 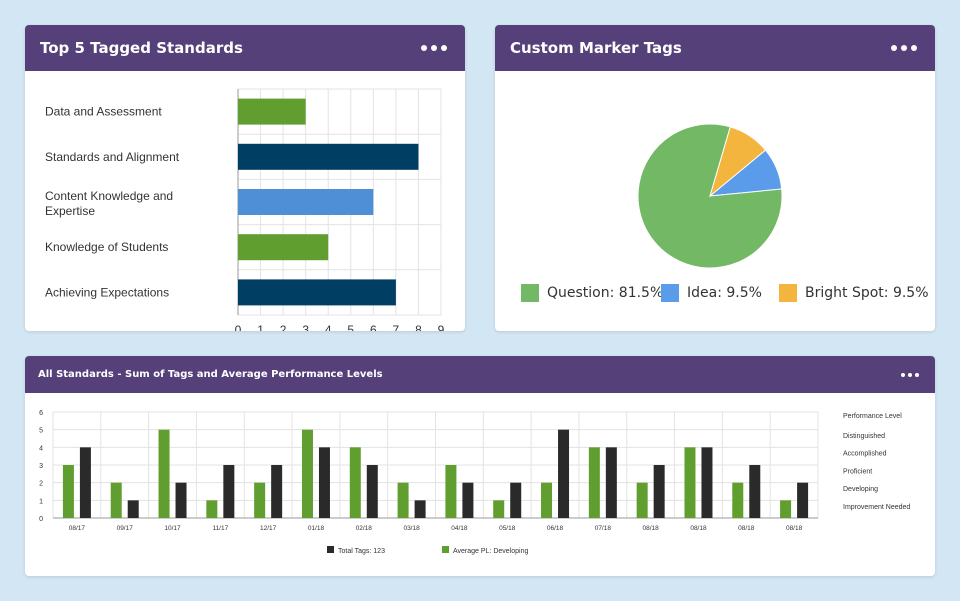 I want to click on side-legend-item: Distinguished, so click(x=864, y=436).